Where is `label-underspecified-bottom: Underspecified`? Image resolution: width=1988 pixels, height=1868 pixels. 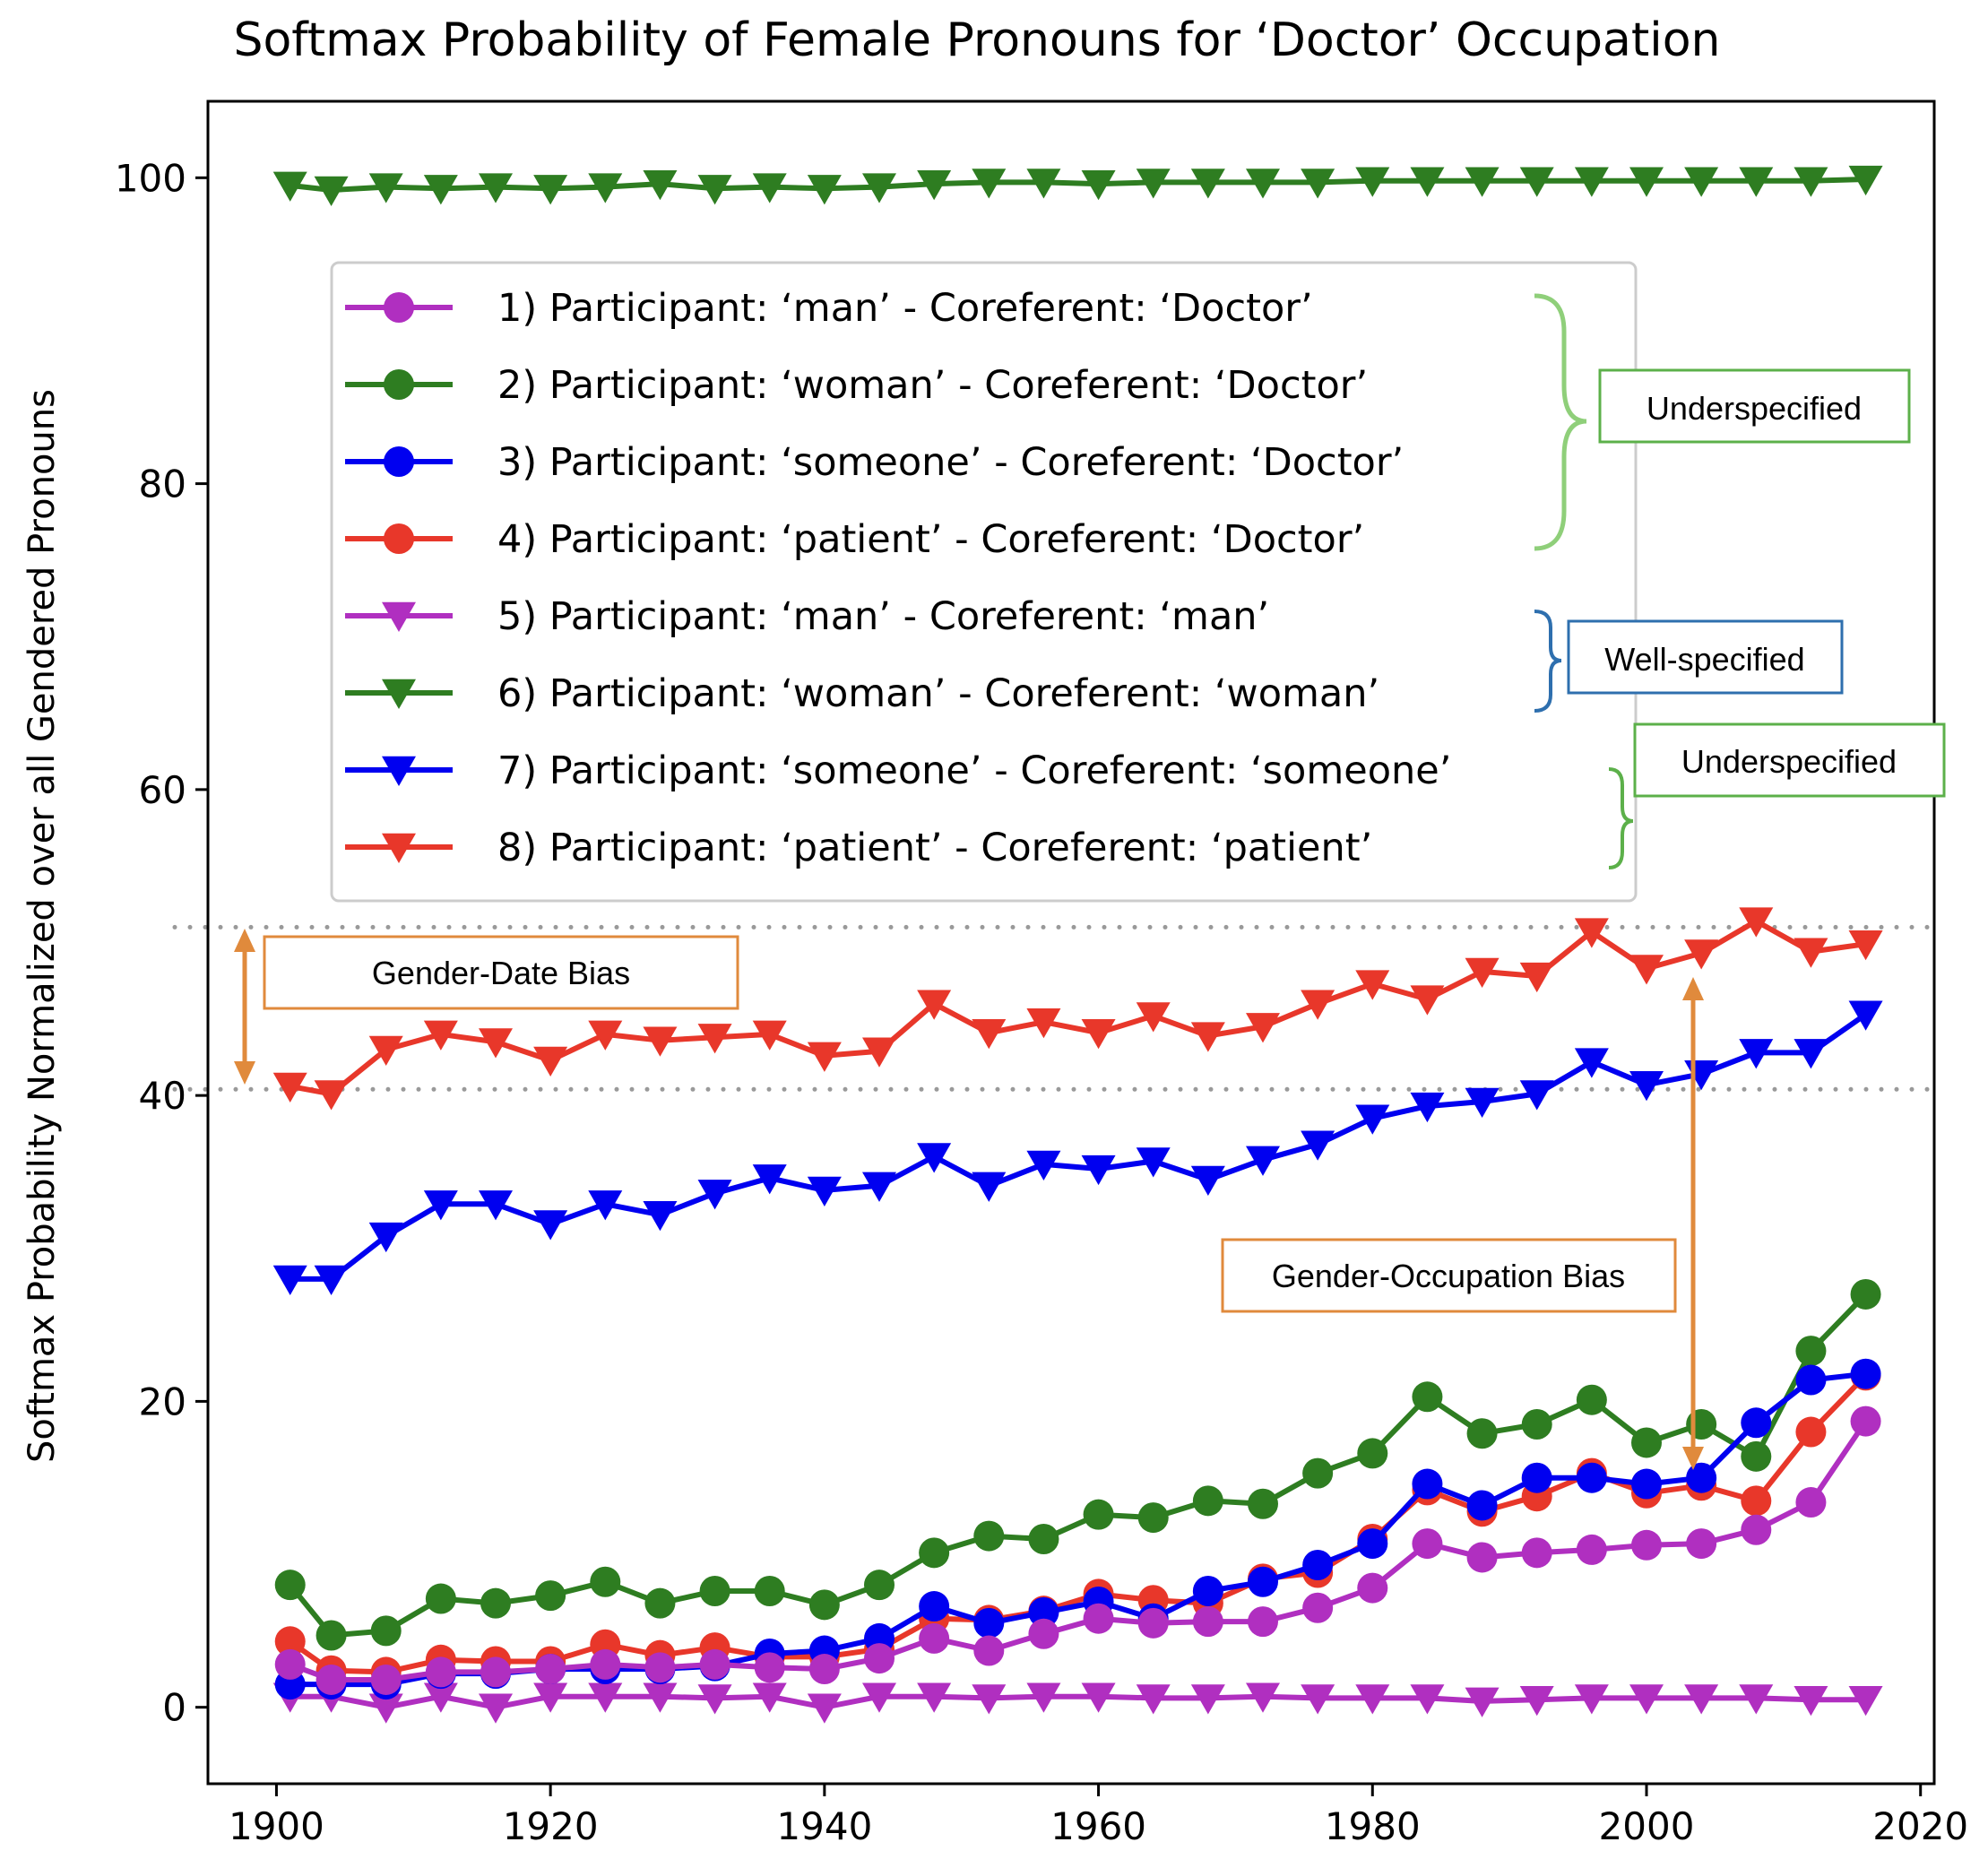 label-underspecified-bottom: Underspecified is located at coordinates (1789, 761).